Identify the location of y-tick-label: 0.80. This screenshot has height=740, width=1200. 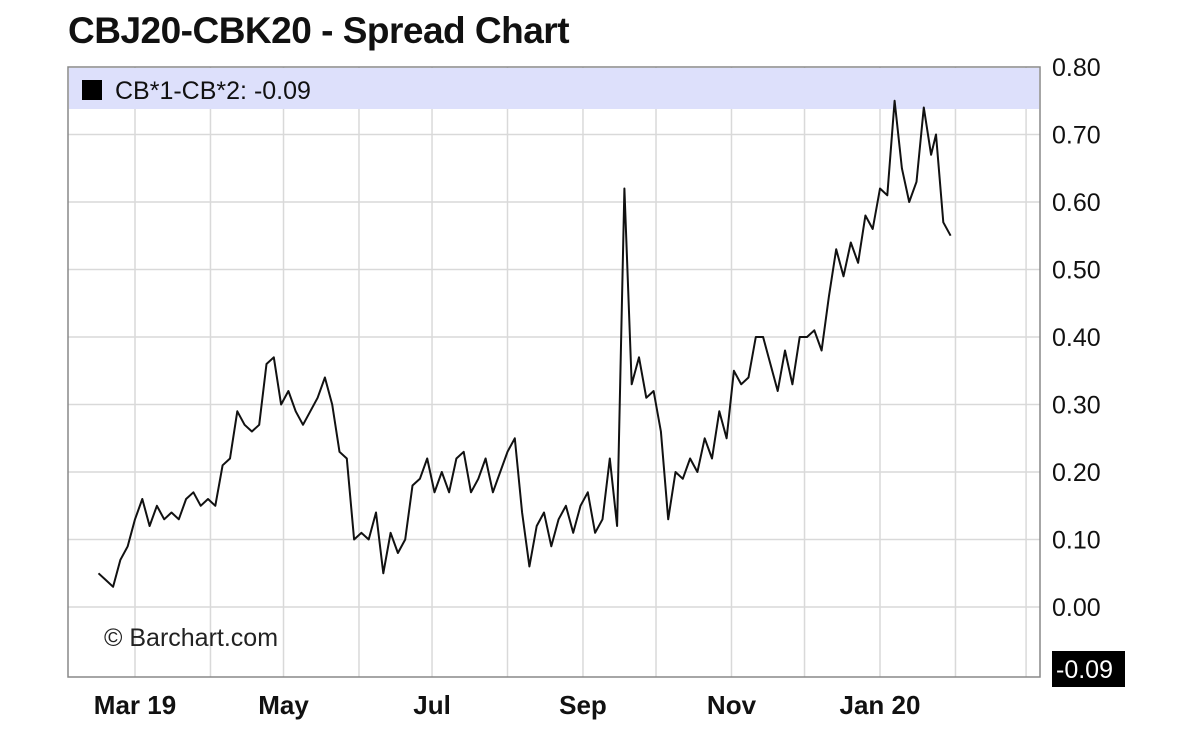
(1076, 68).